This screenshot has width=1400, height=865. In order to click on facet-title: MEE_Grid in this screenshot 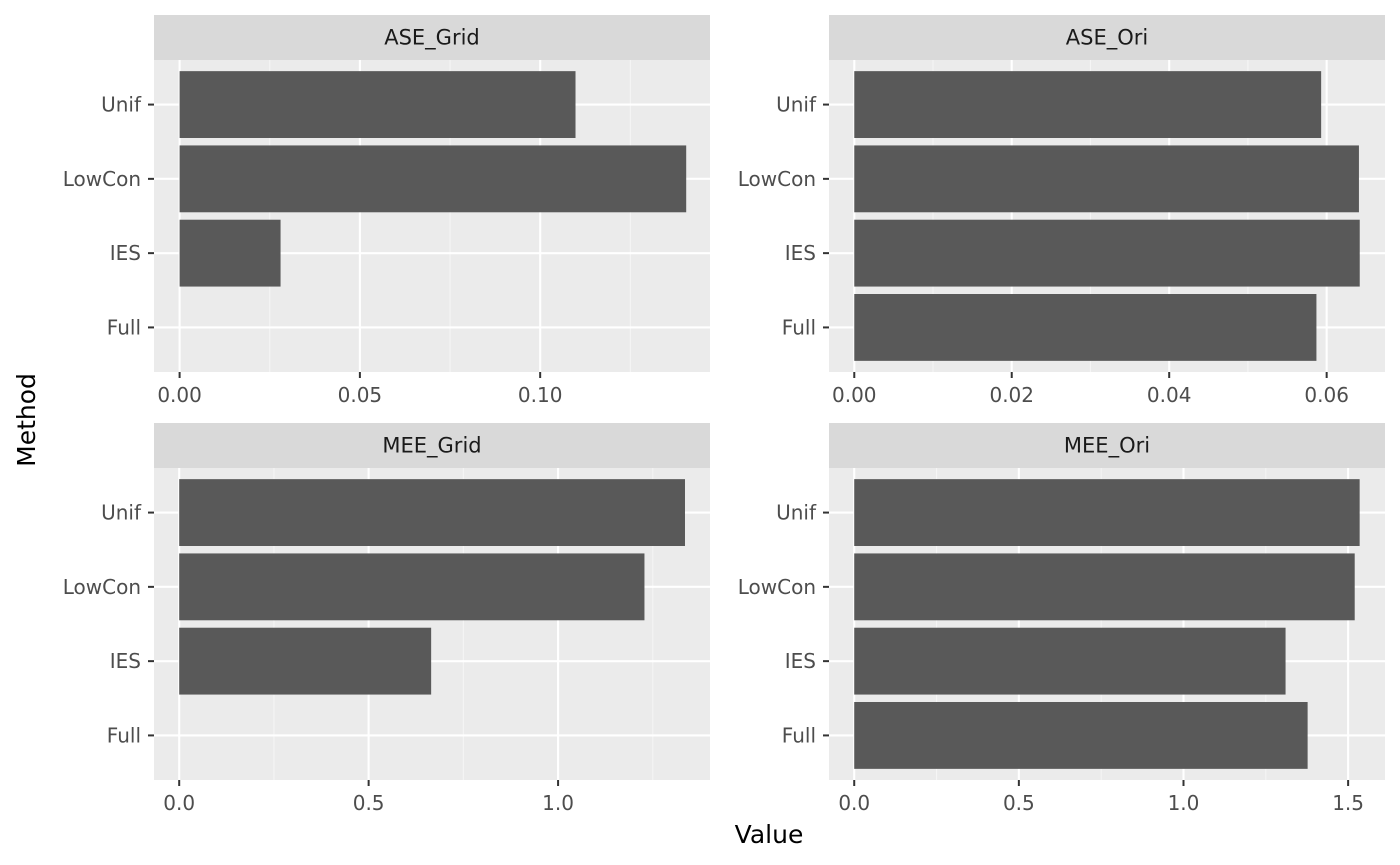, I will do `click(431, 446)`.